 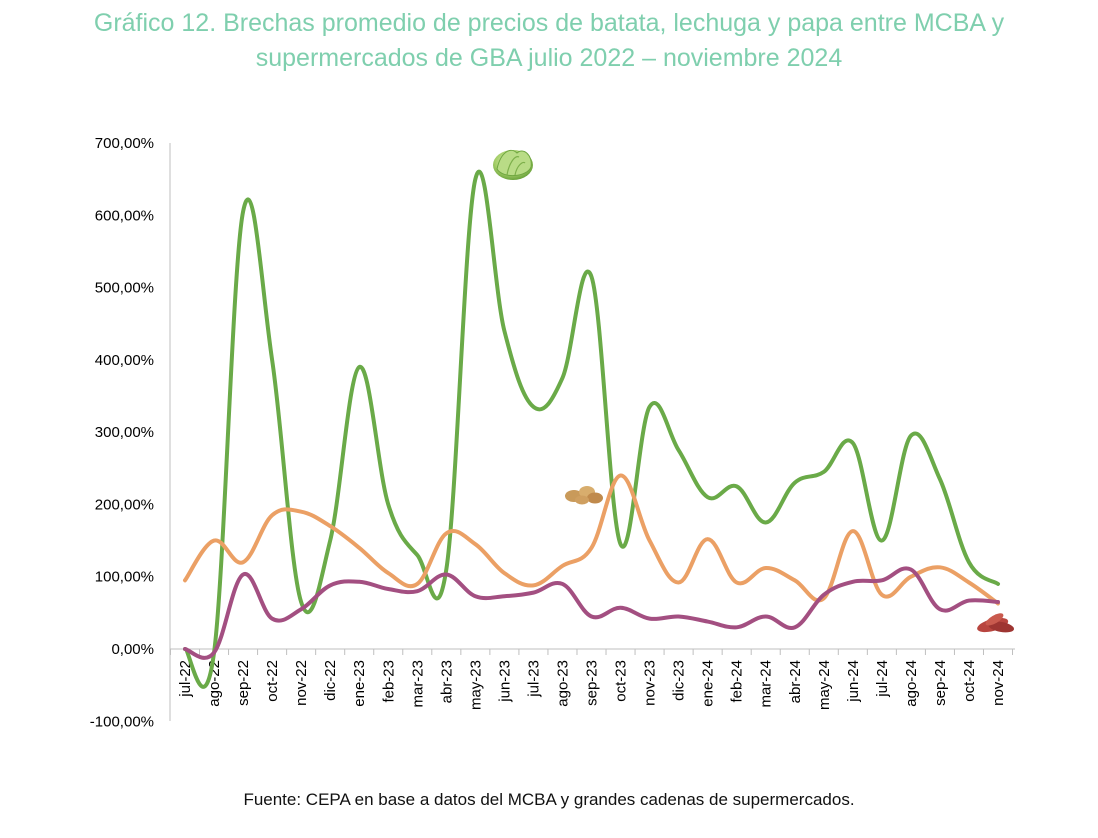 What do you see at coordinates (388, 681) in the screenshot?
I see `x-tick-label: feb-23` at bounding box center [388, 681].